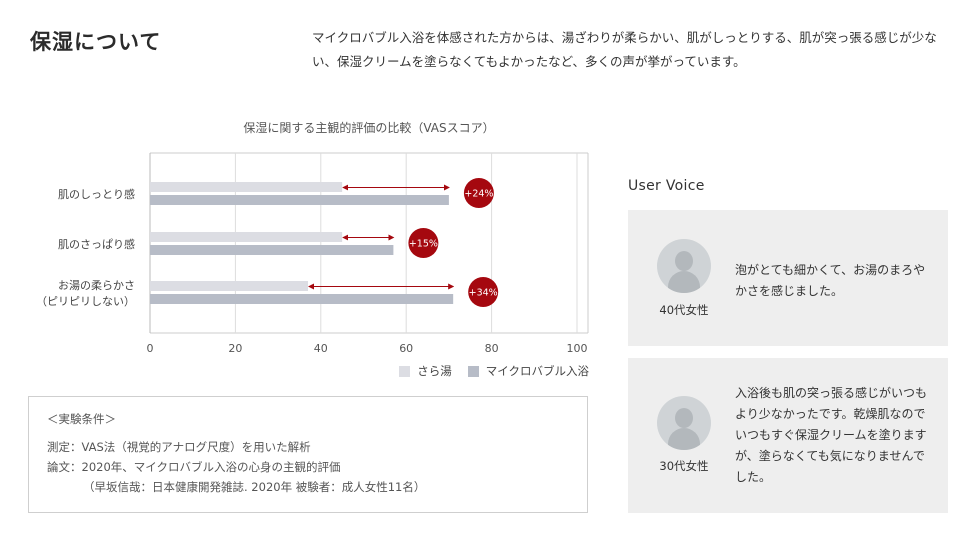  Describe the element at coordinates (96, 244) in the screenshot. I see `category-label: 肌のさっぱり感` at that location.